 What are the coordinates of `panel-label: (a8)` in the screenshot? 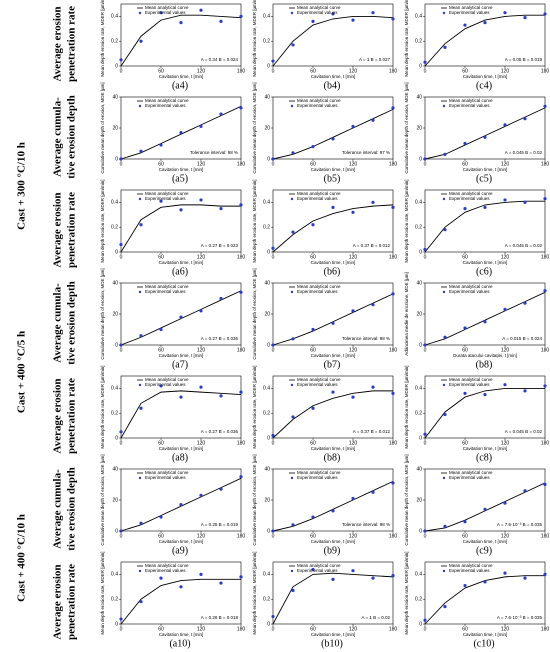 It's located at (180, 457).